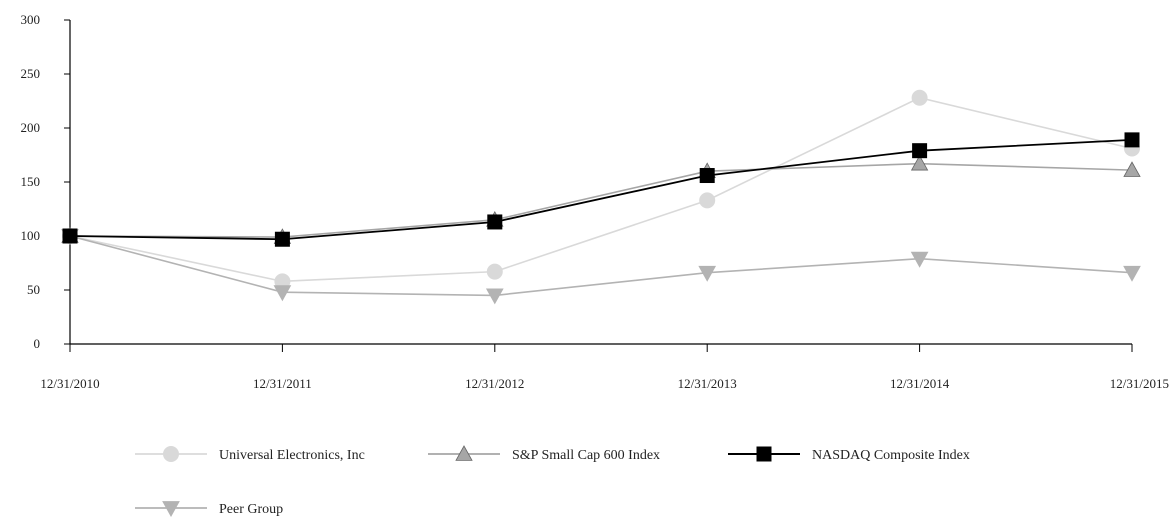 This screenshot has width=1172, height=522. Describe the element at coordinates (31, 73) in the screenshot. I see `y-tick-label: 250` at that location.